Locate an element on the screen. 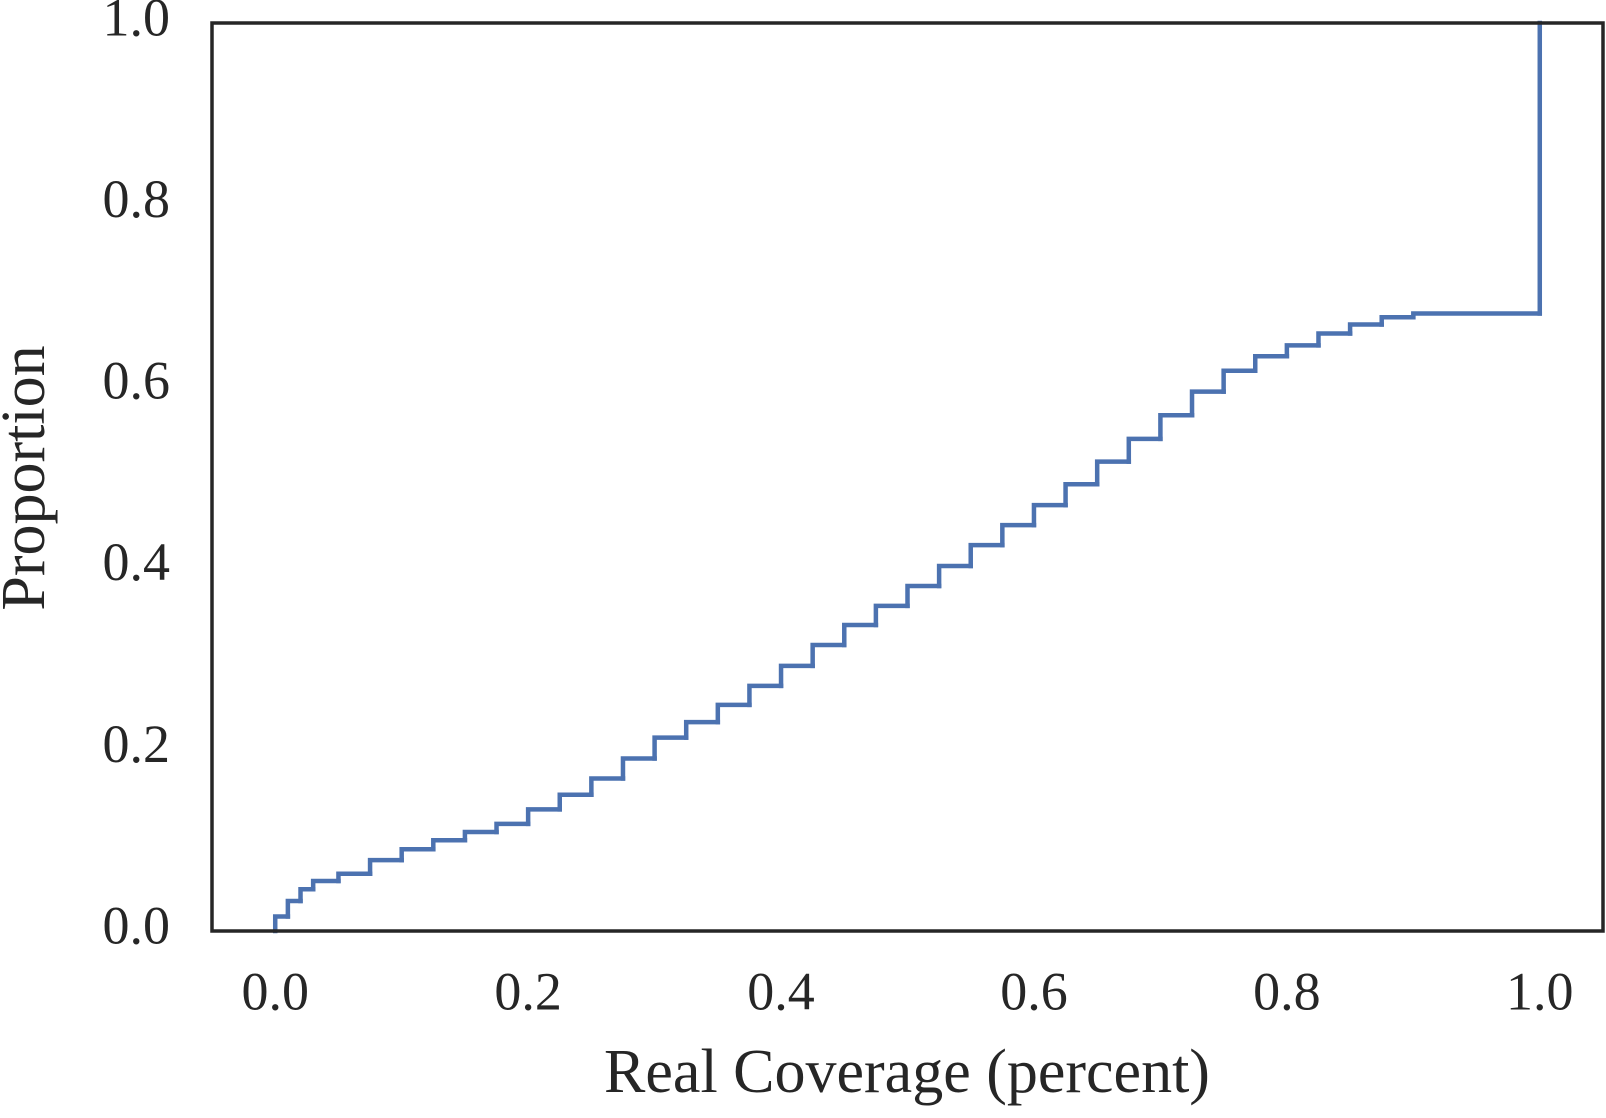  x-tick-label: 0.4 is located at coordinates (781, 991).